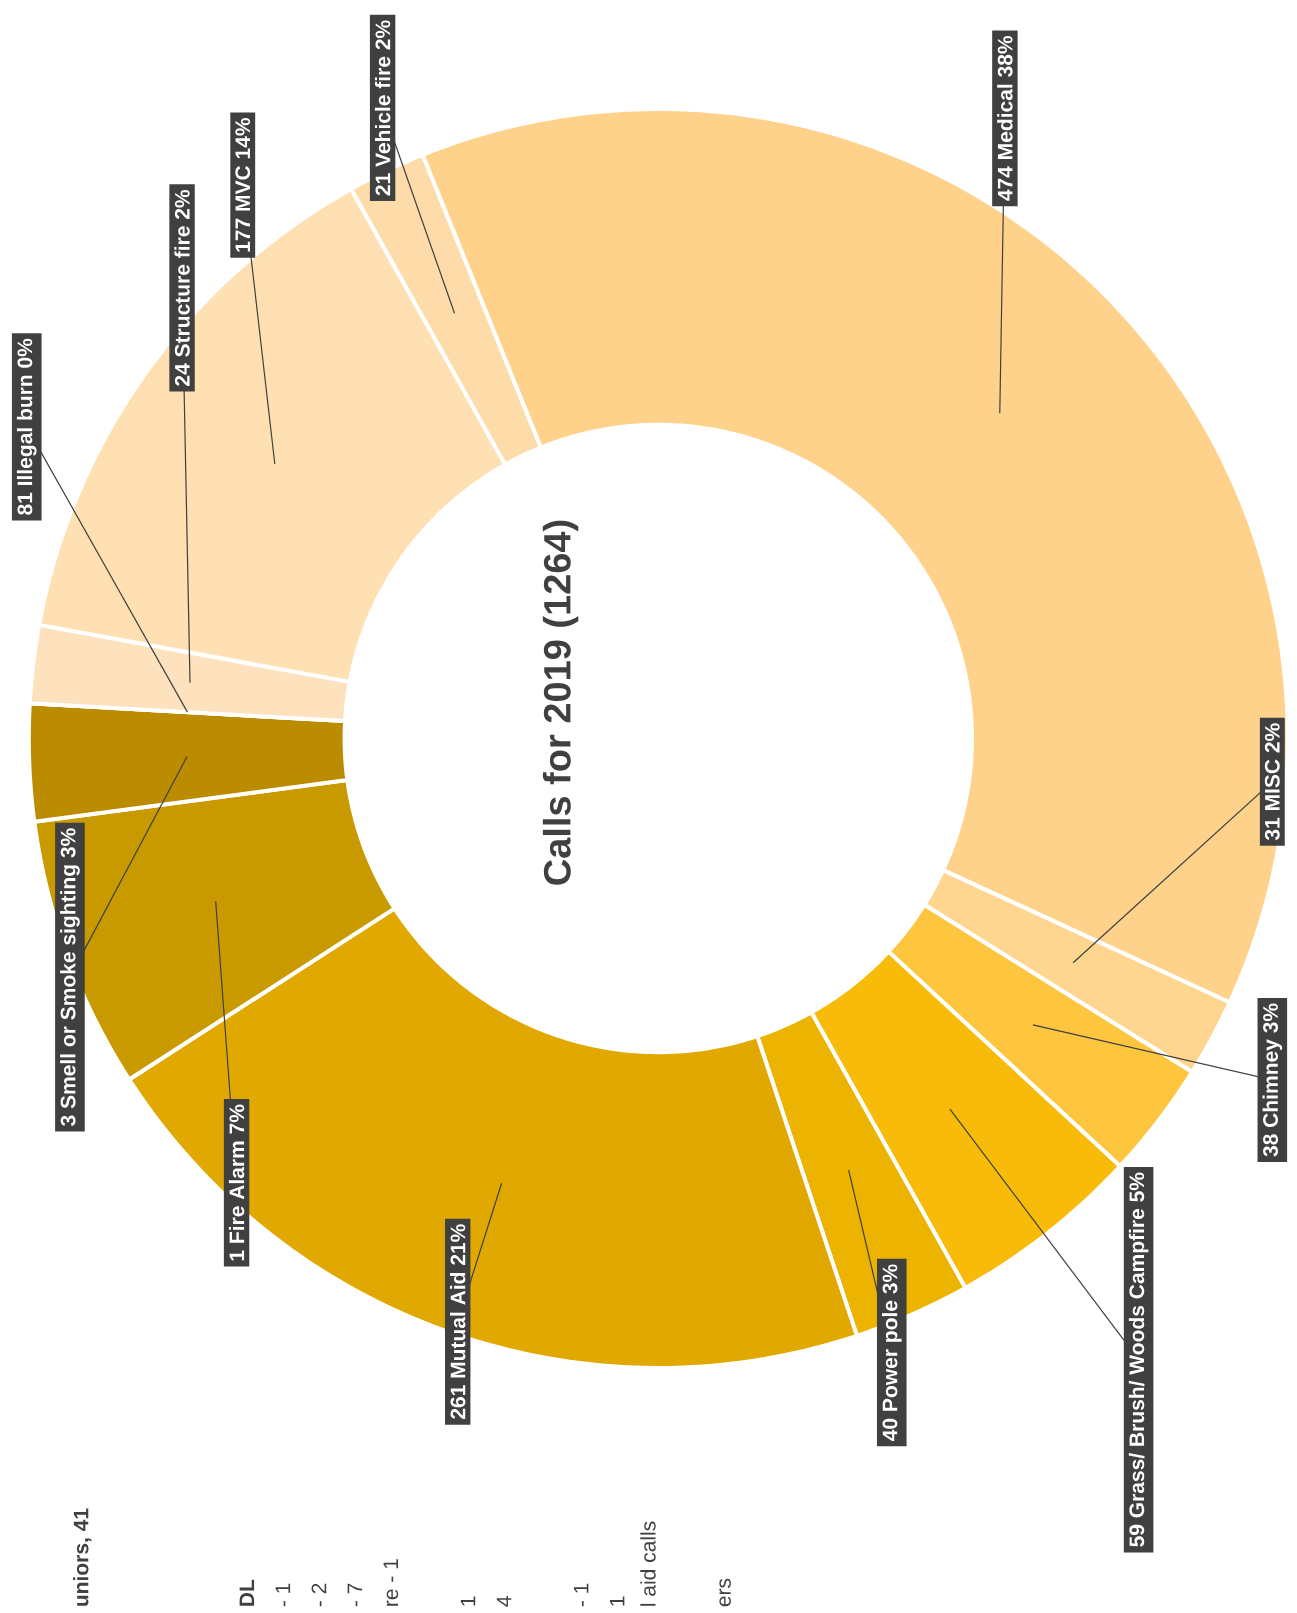  Describe the element at coordinates (382, 108) in the screenshot. I see `slice-label: 21 Vehicle fire 2%` at that location.